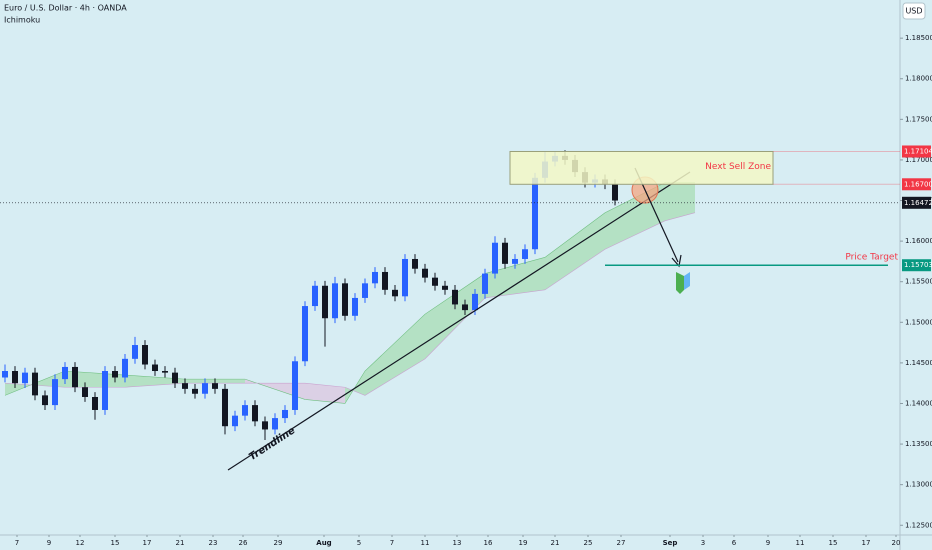 This screenshot has width=932, height=550. What do you see at coordinates (918, 485) in the screenshot?
I see `y-tick-label: 1.13000` at bounding box center [918, 485].